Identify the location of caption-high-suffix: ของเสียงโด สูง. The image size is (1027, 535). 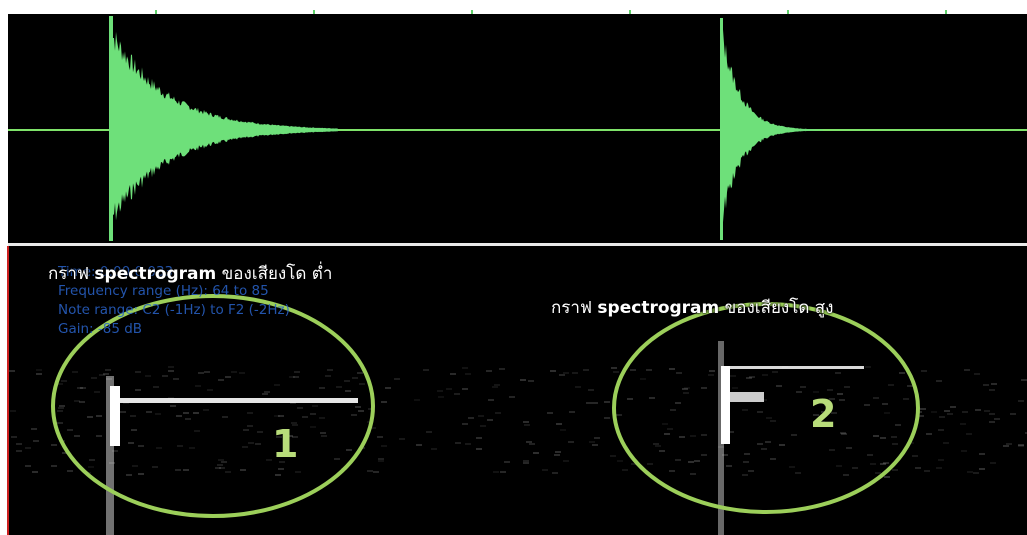
(776, 308).